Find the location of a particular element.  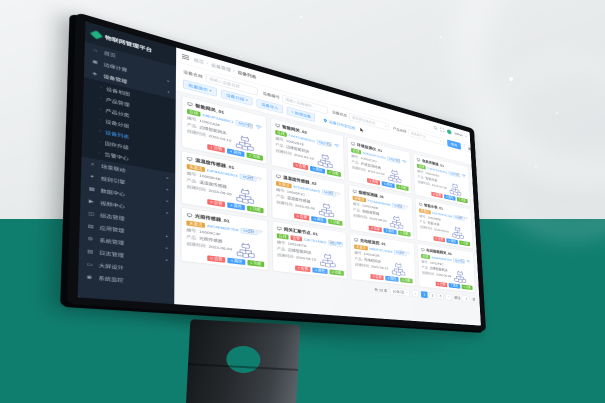

breadcrumb-current: 设备列表 is located at coordinates (247, 74).